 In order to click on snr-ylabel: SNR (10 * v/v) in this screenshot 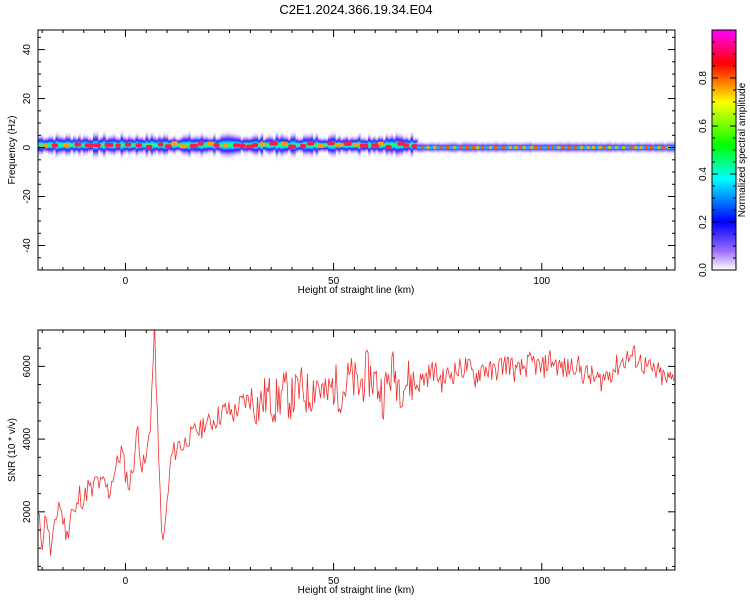, I will do `click(12, 450)`.